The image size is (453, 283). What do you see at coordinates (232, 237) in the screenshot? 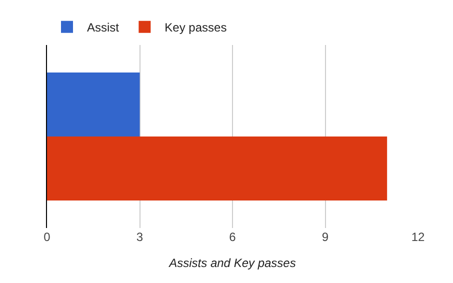
I see `x-tick-label: 6` at bounding box center [232, 237].